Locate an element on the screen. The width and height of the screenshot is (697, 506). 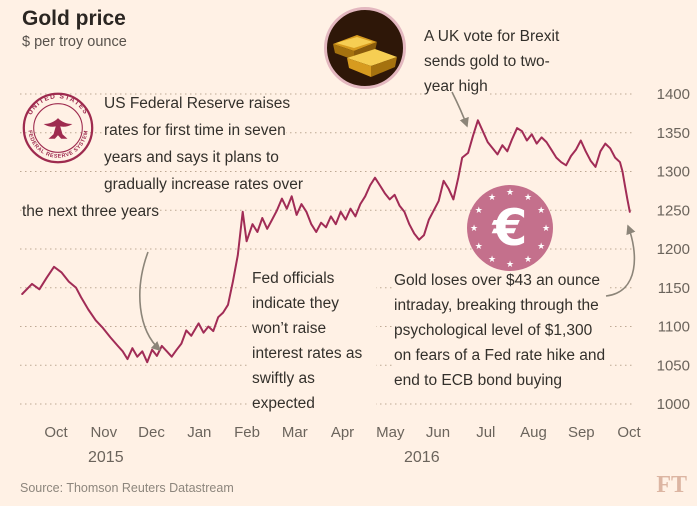
eagle-icon is located at coordinates (58, 128).